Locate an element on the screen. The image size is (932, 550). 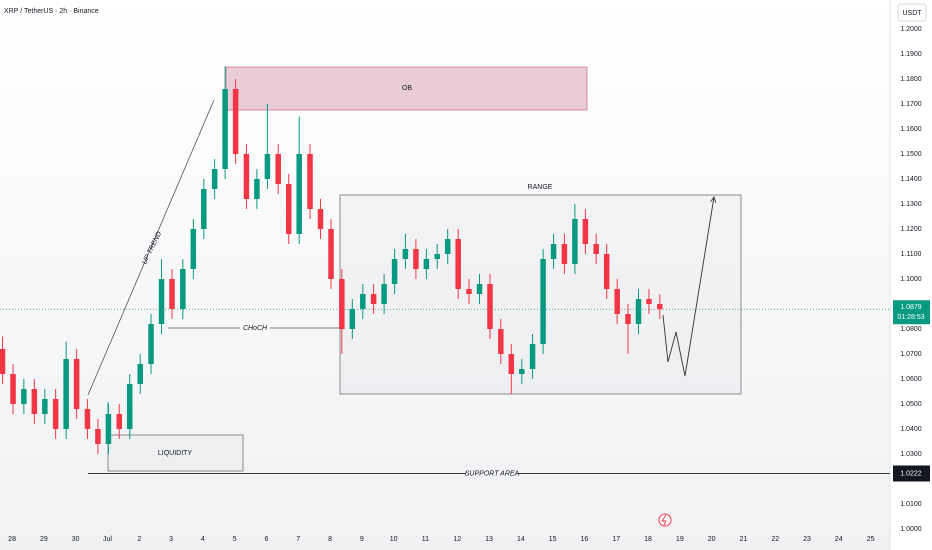
x-tick-label: 12 is located at coordinates (457, 539).